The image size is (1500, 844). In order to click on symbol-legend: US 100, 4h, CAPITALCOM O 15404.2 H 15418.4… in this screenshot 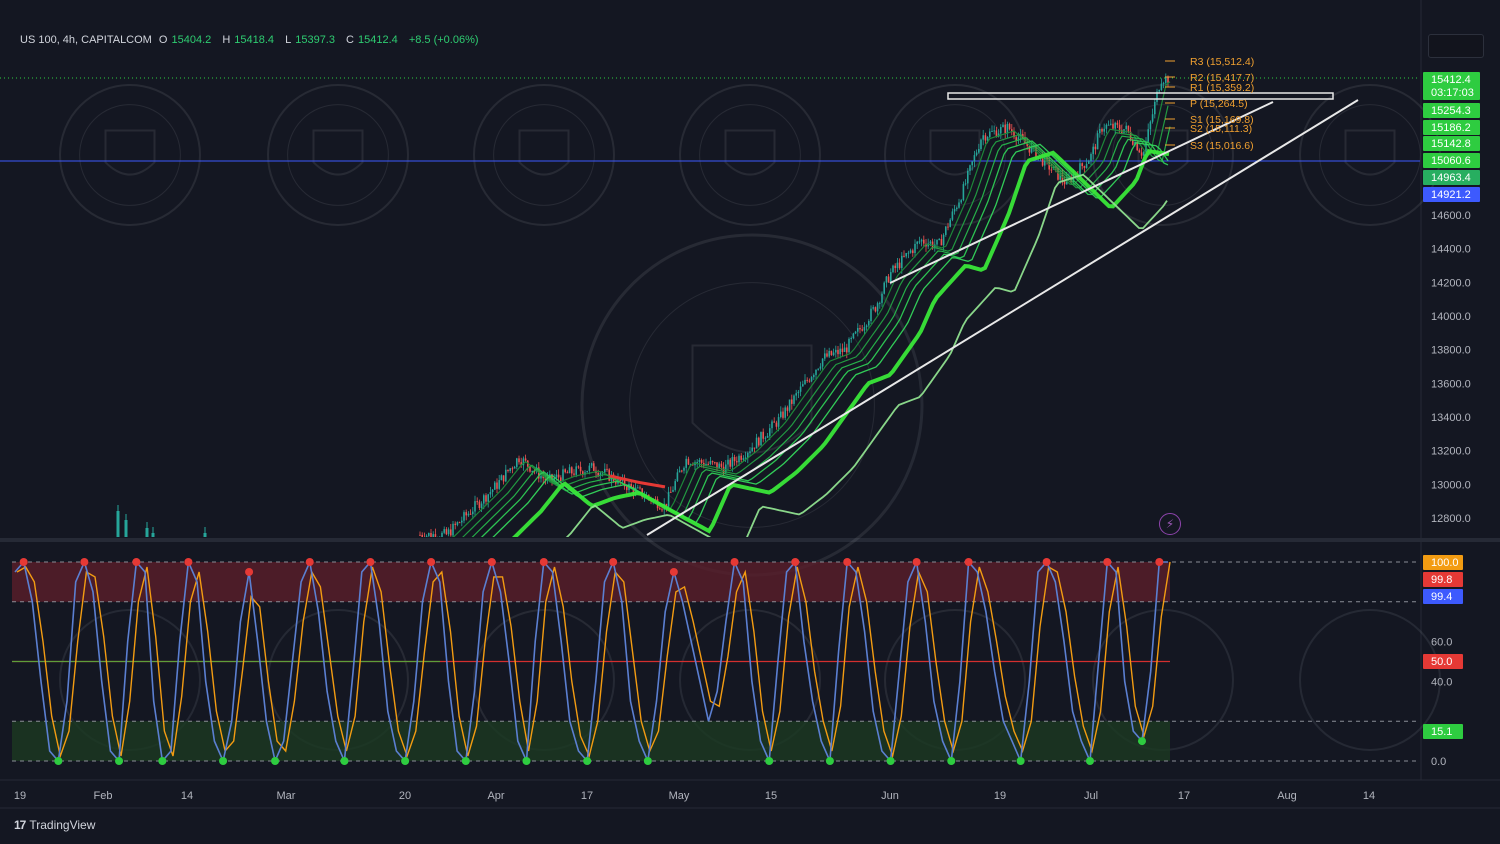, I will do `click(251, 40)`.